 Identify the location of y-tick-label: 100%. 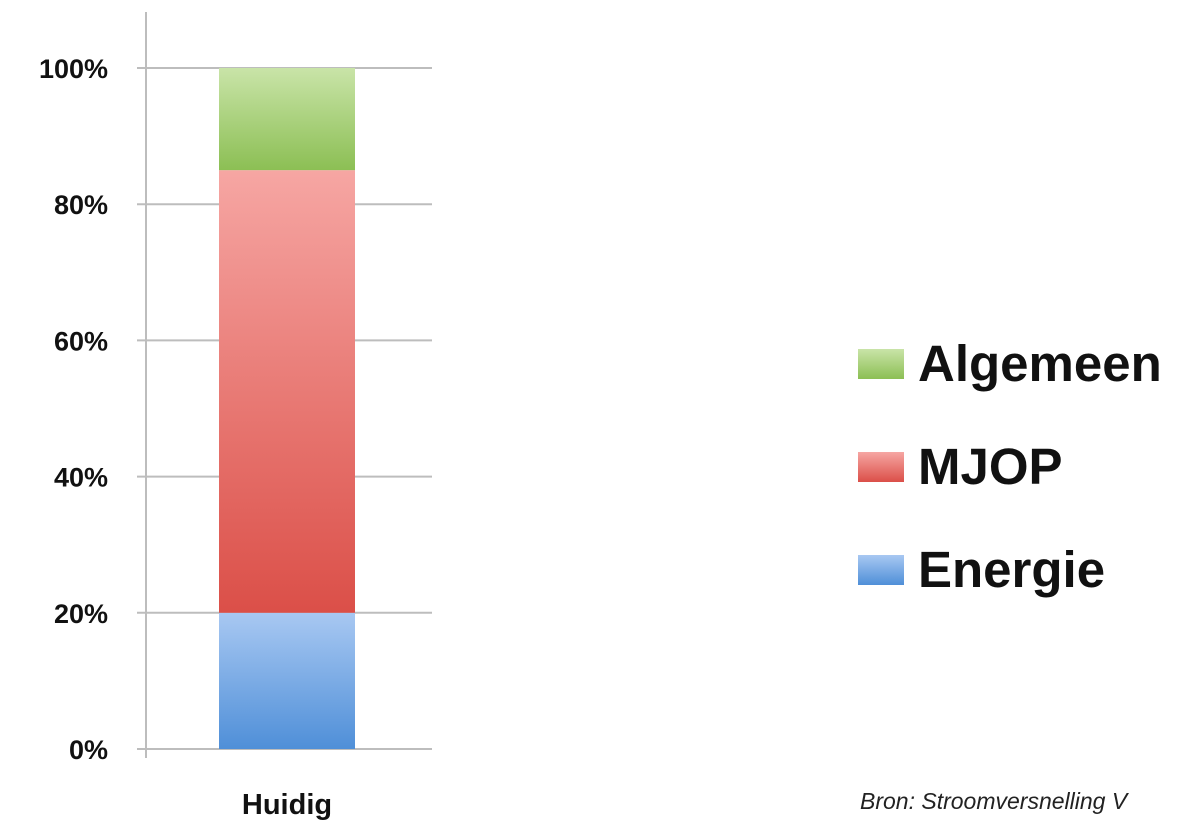
(73, 69).